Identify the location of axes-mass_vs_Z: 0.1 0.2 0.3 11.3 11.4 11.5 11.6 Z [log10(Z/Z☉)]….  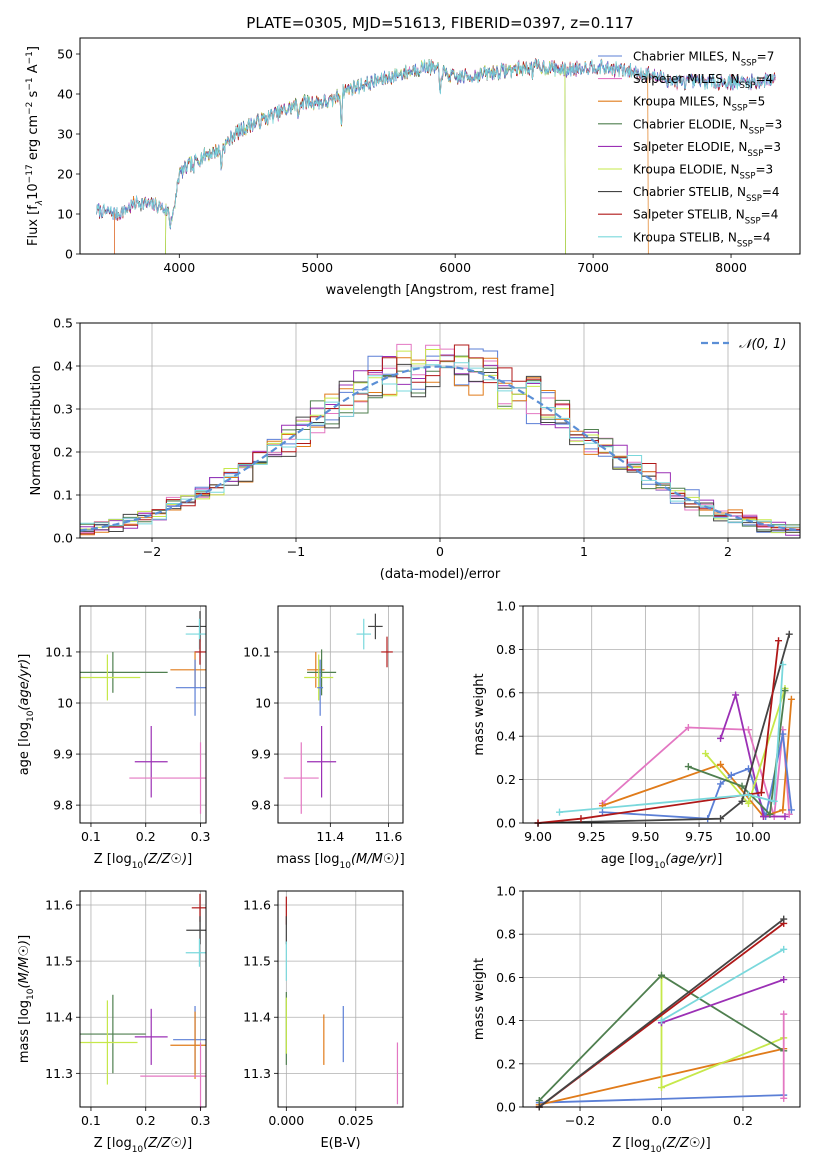
(113, 1022).